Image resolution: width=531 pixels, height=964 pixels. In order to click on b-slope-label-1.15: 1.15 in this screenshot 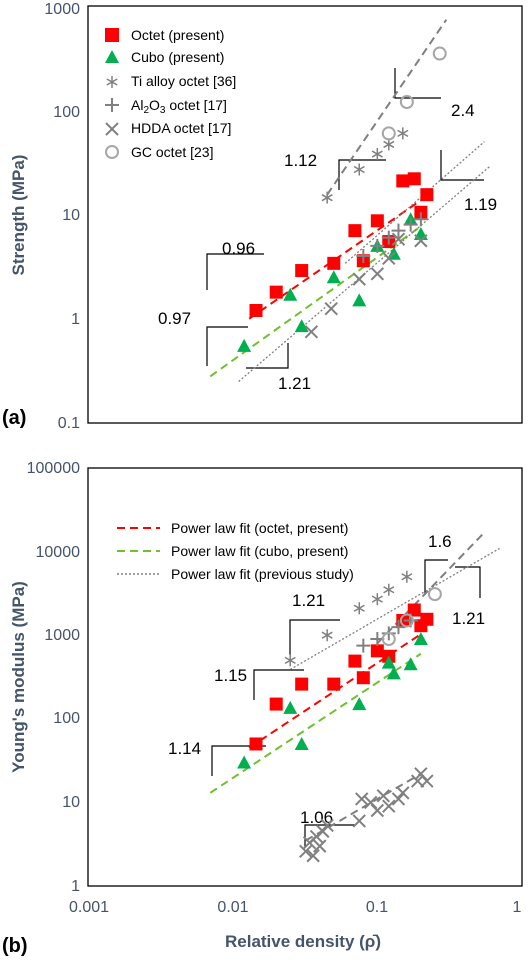, I will do `click(230, 675)`.